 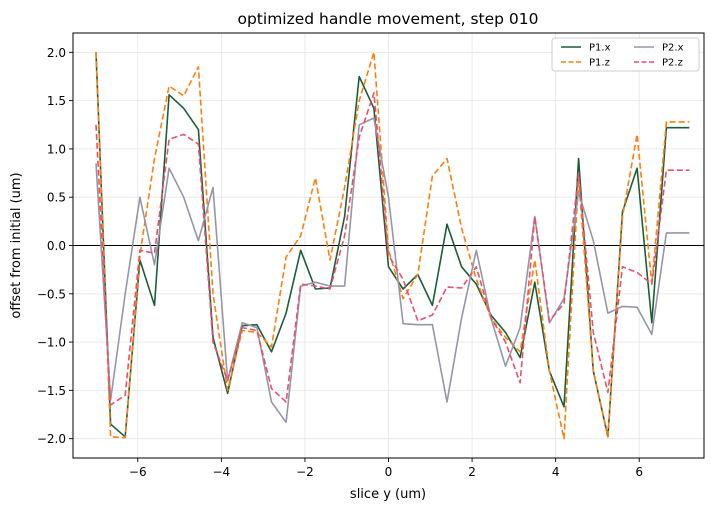 What do you see at coordinates (56, 53) in the screenshot?
I see `y-tick-label: 2.0` at bounding box center [56, 53].